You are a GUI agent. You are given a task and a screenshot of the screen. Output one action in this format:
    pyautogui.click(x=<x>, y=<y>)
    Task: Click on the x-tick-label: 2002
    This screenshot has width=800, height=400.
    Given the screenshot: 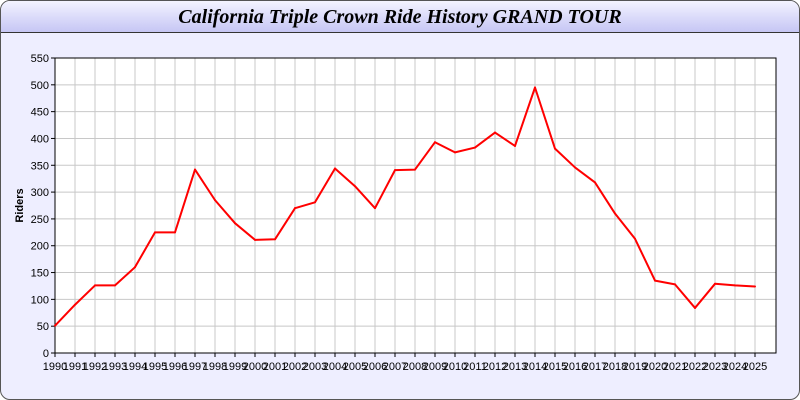 What is the action you would take?
    pyautogui.click(x=295, y=367)
    